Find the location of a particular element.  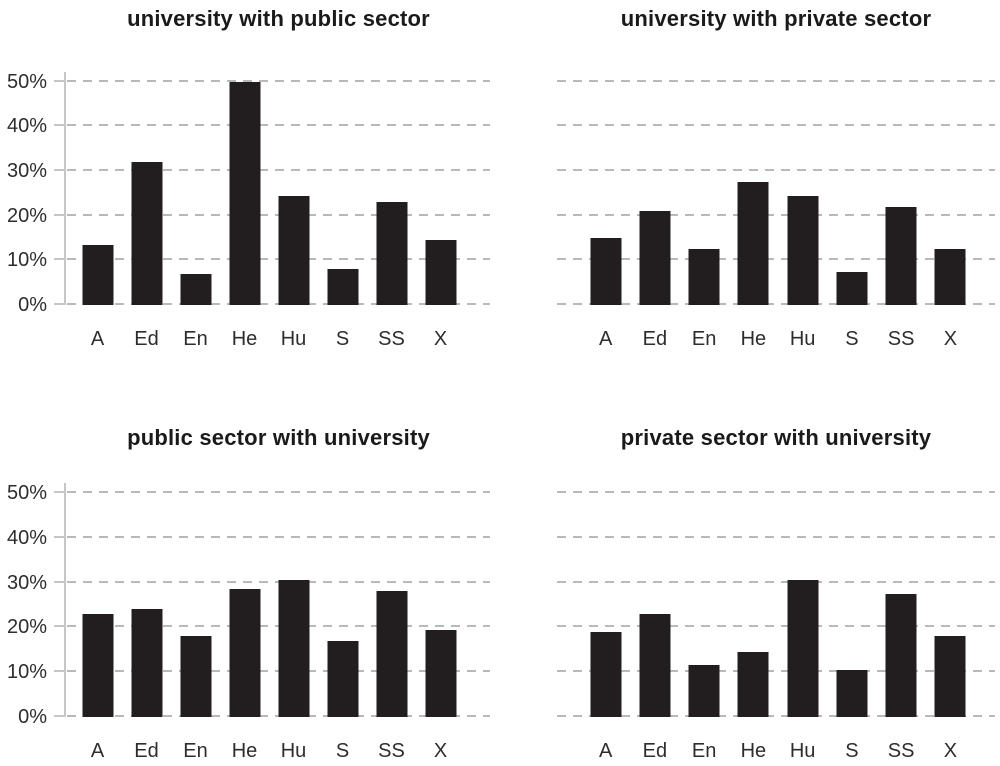

bar-slot-Ed is located at coordinates (146, 600).